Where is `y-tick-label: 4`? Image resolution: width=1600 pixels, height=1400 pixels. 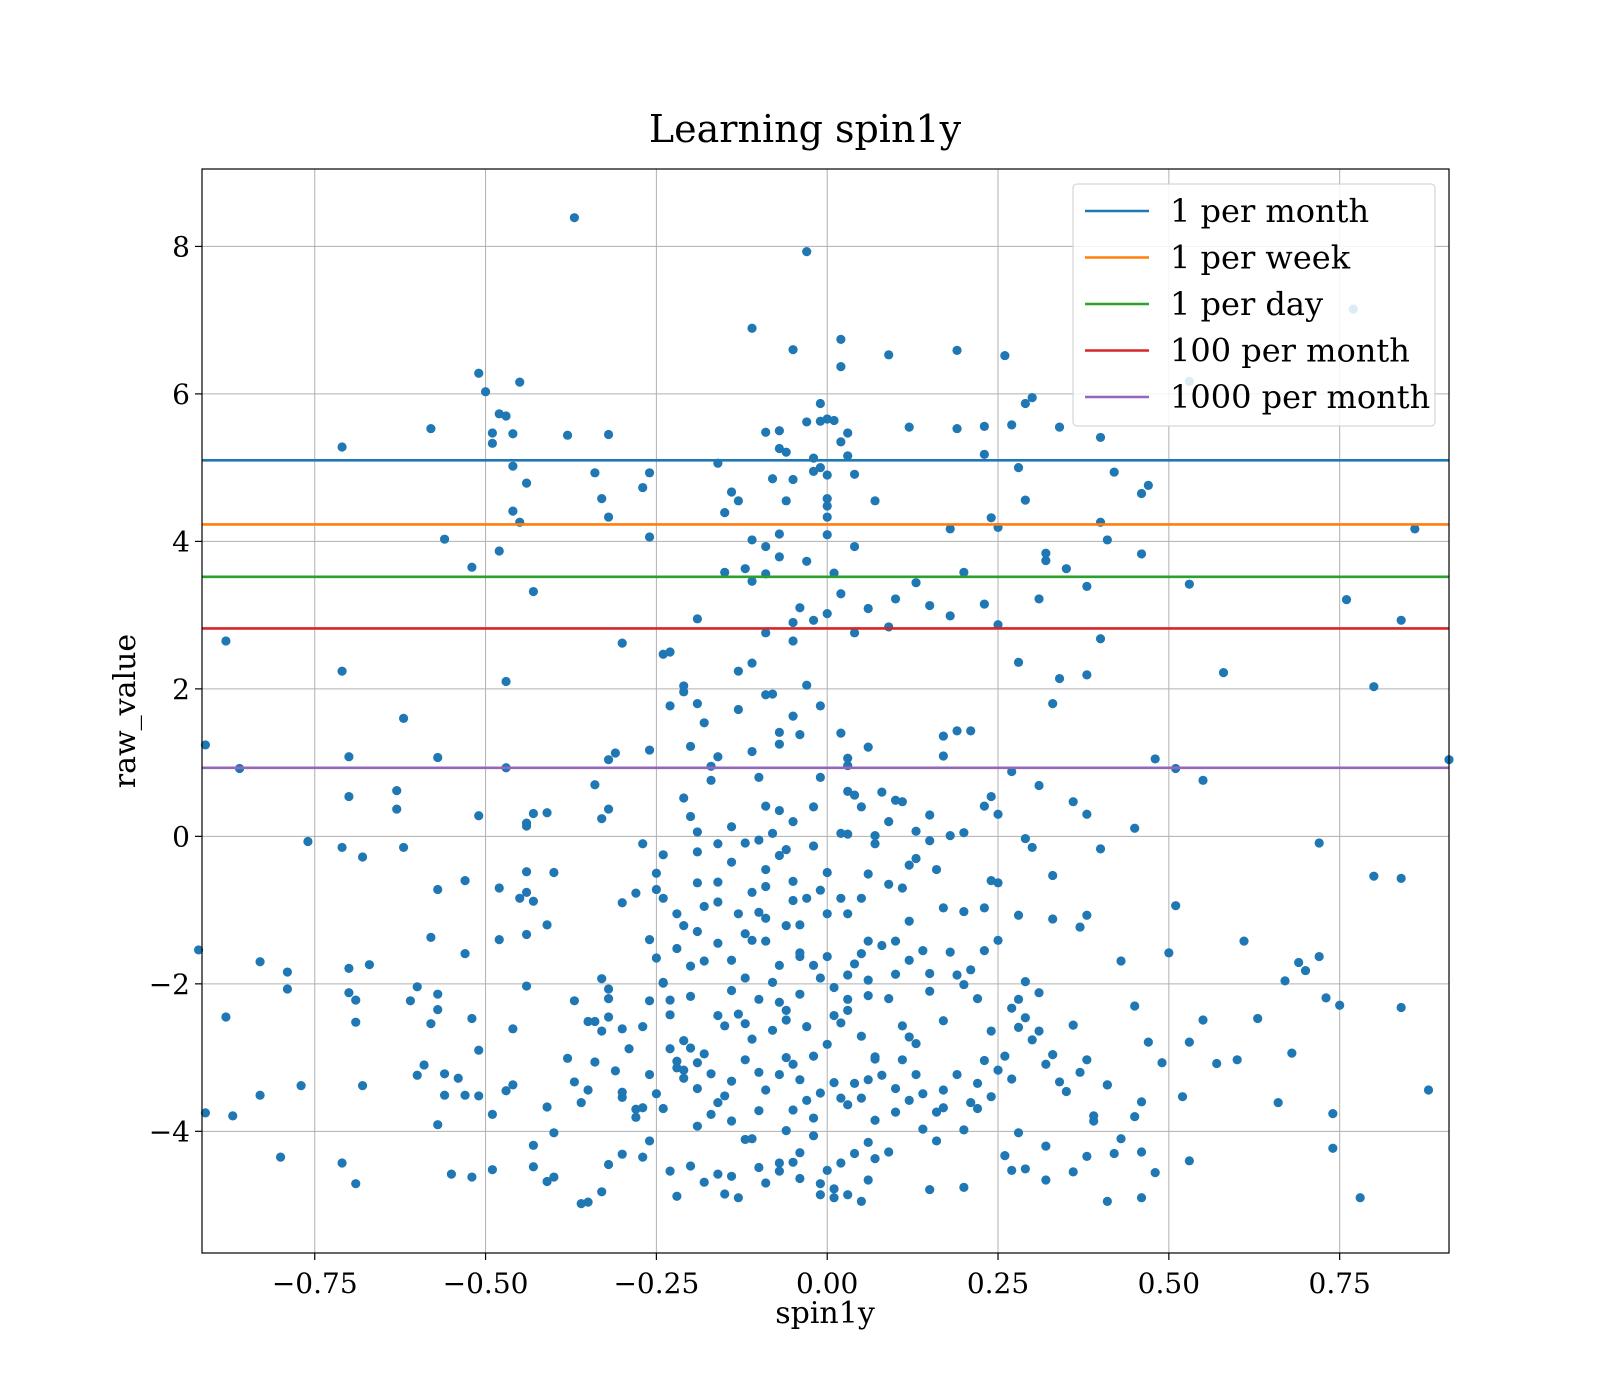
y-tick-label: 4 is located at coordinates (181, 541).